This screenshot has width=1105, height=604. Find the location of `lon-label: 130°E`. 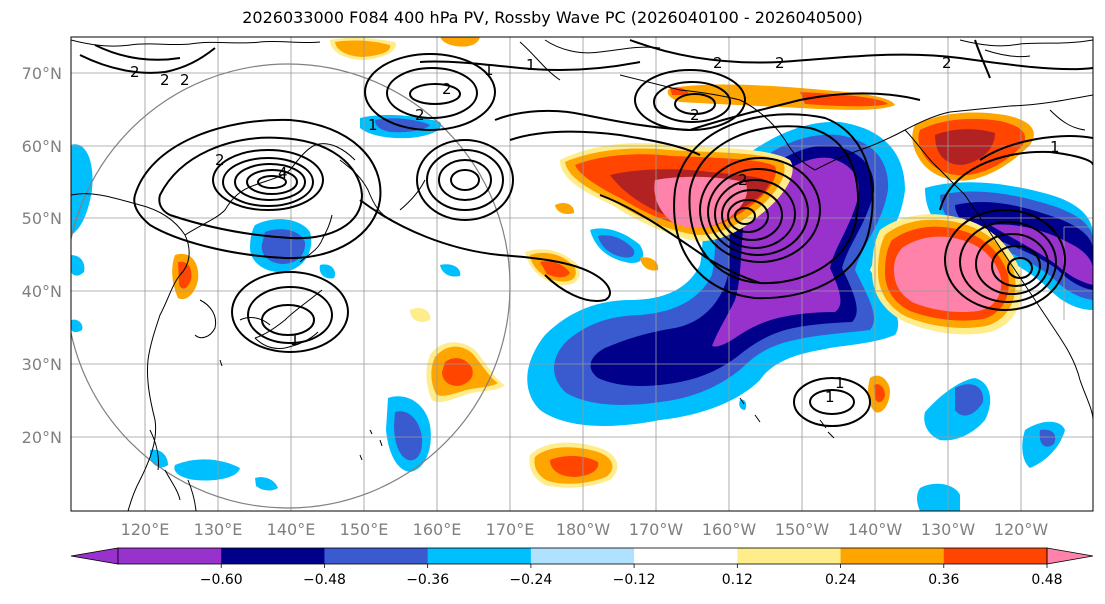

lon-label: 130°E is located at coordinates (218, 529).